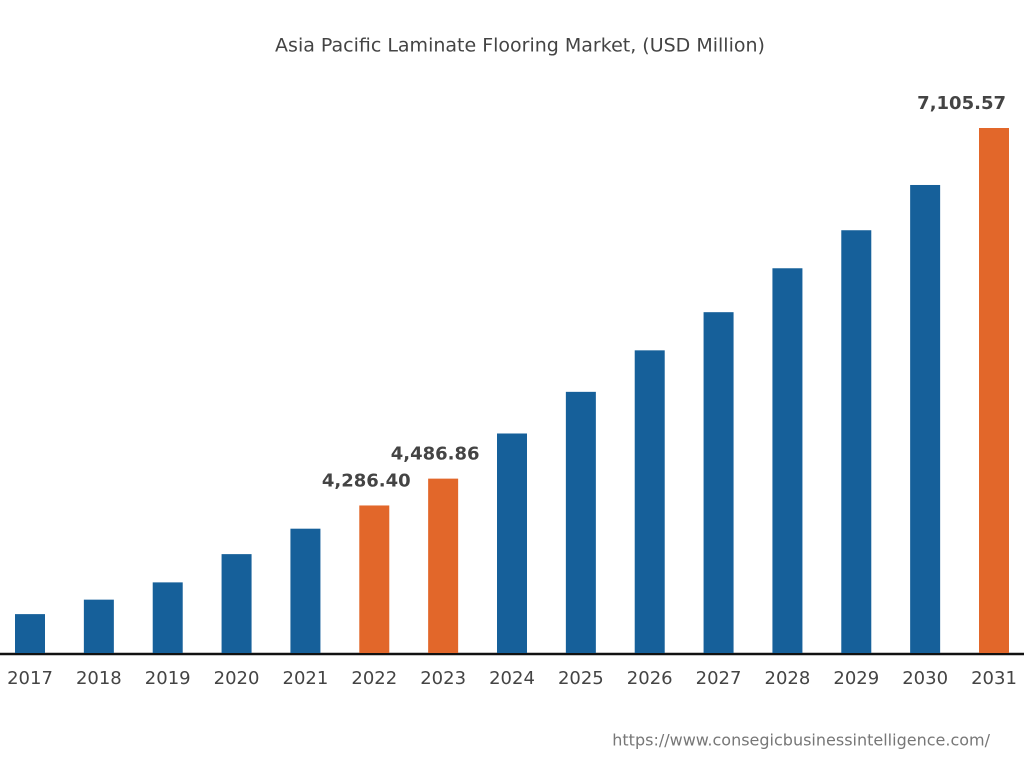  What do you see at coordinates (650, 678) in the screenshot?
I see `x-tick-label: 2026` at bounding box center [650, 678].